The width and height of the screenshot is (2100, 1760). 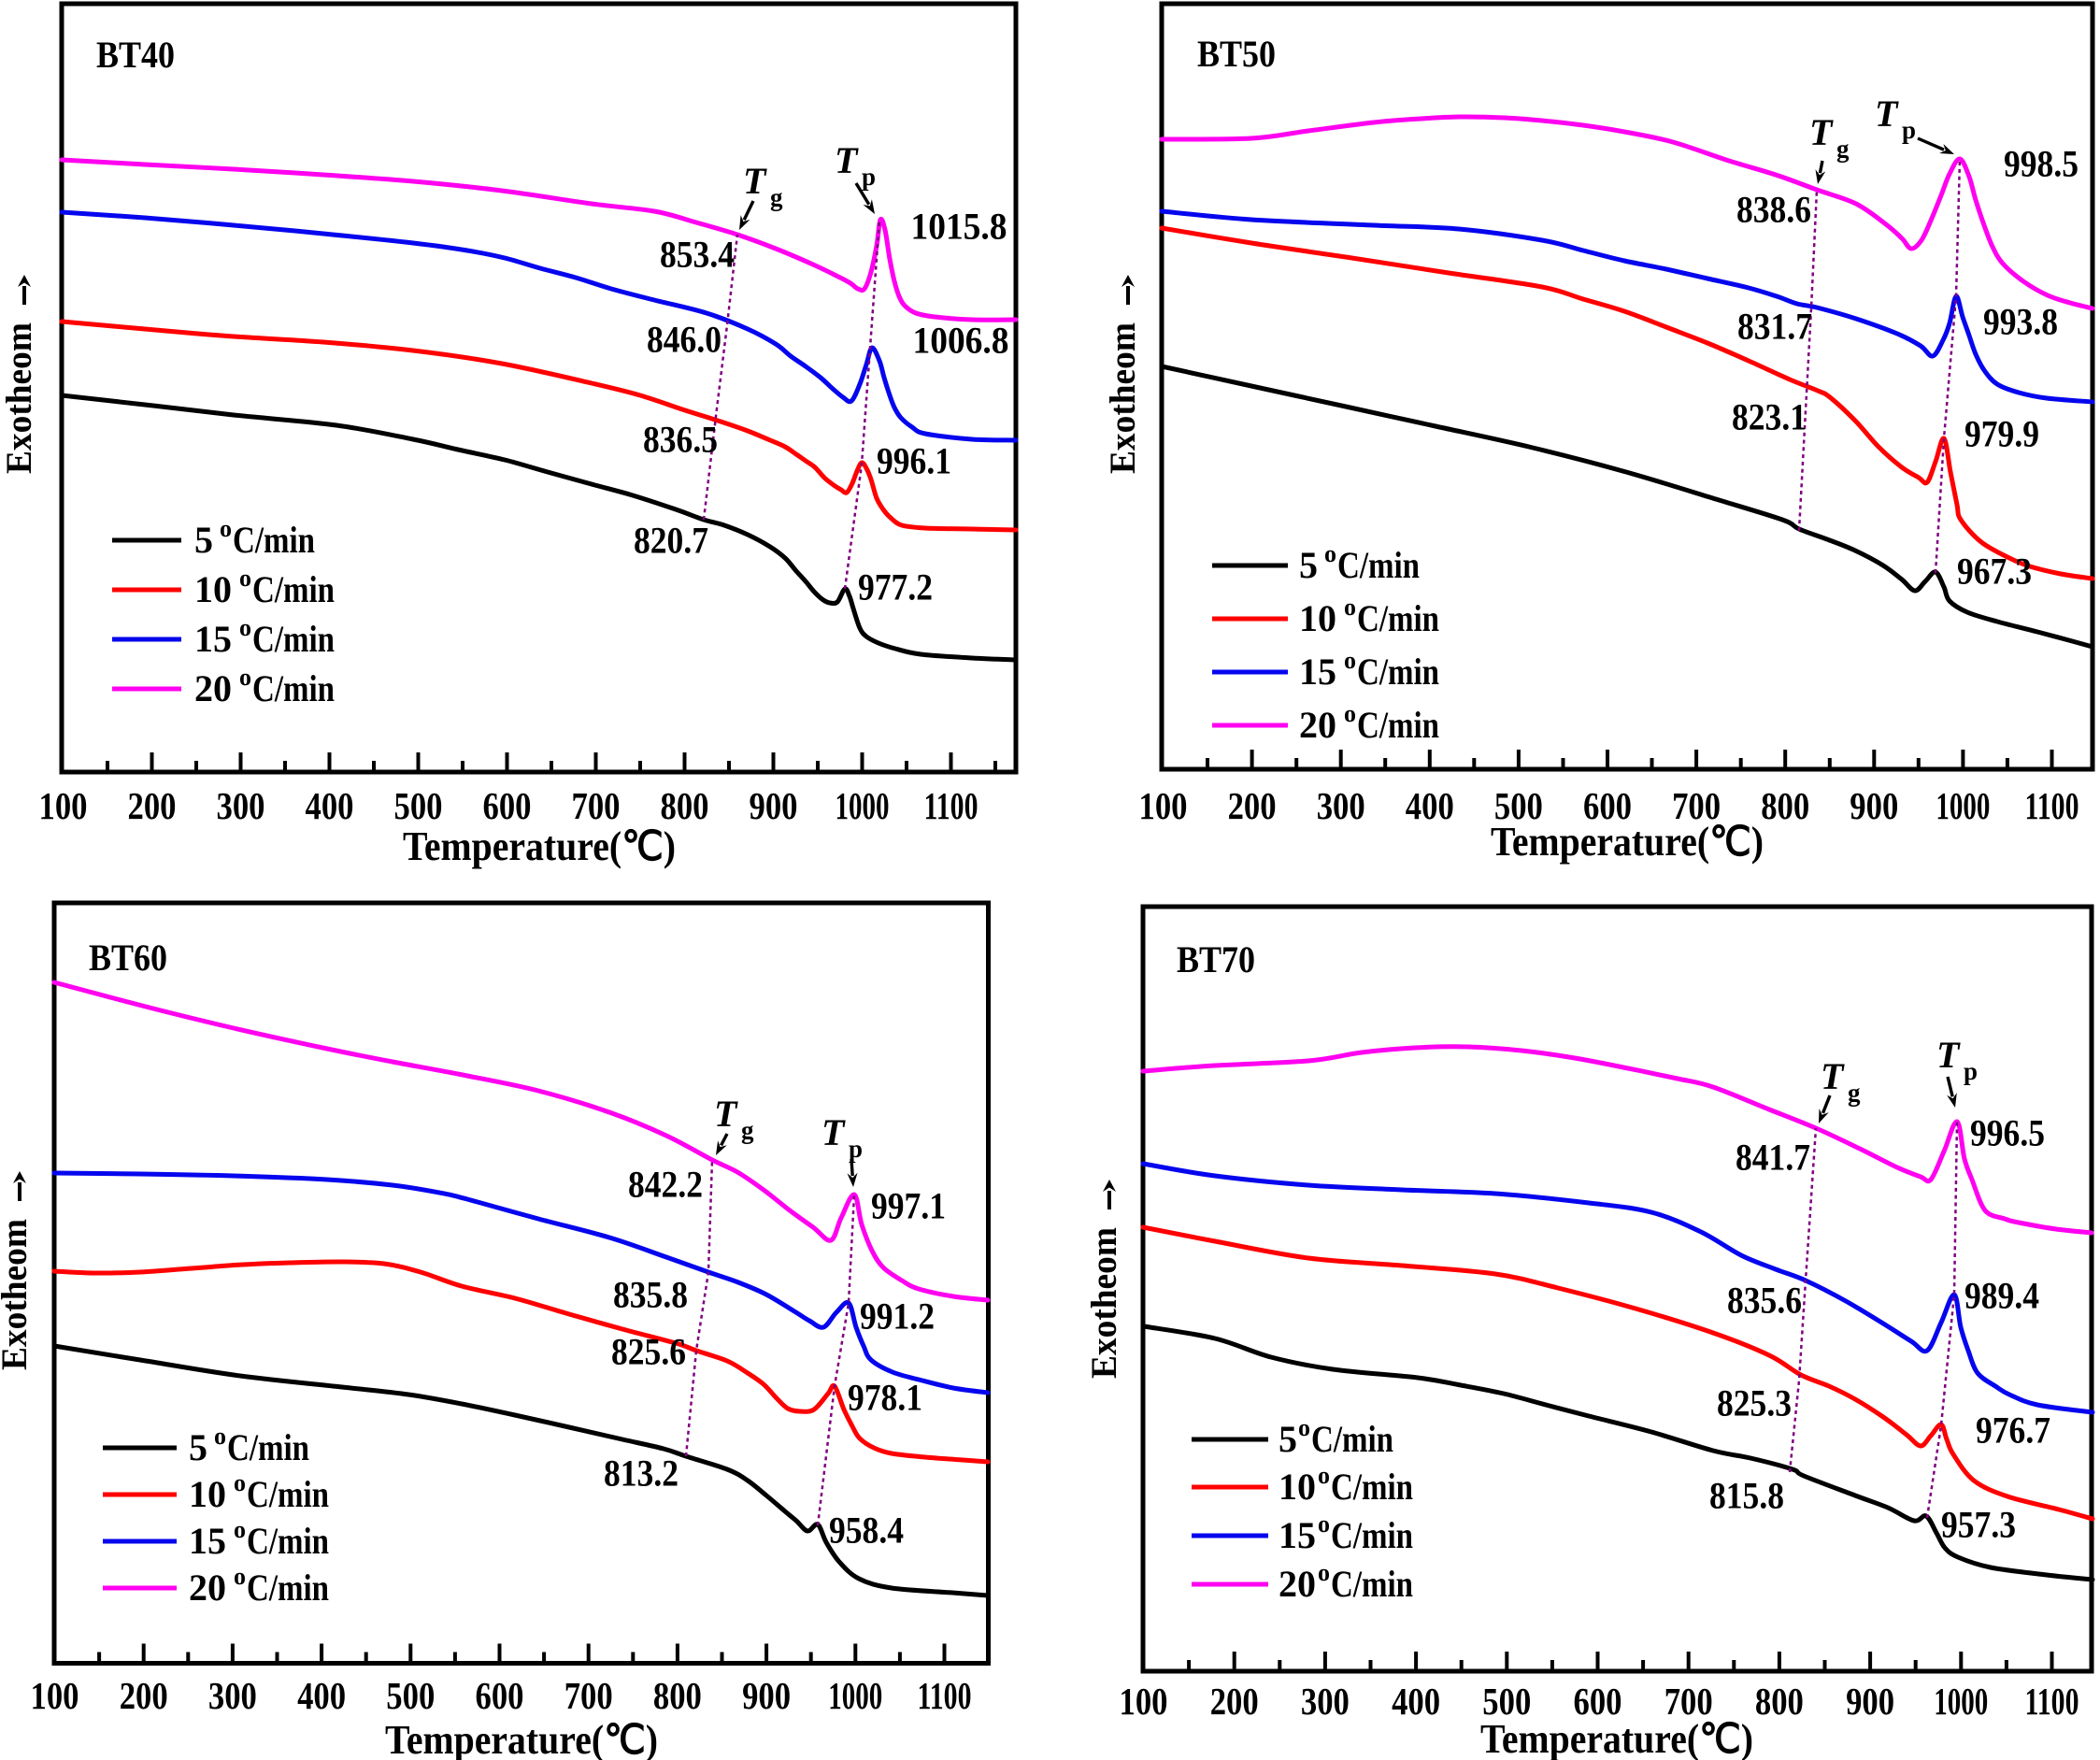 What do you see at coordinates (2007, 1133) in the screenshot?
I see `svg-text: 996.5` at bounding box center [2007, 1133].